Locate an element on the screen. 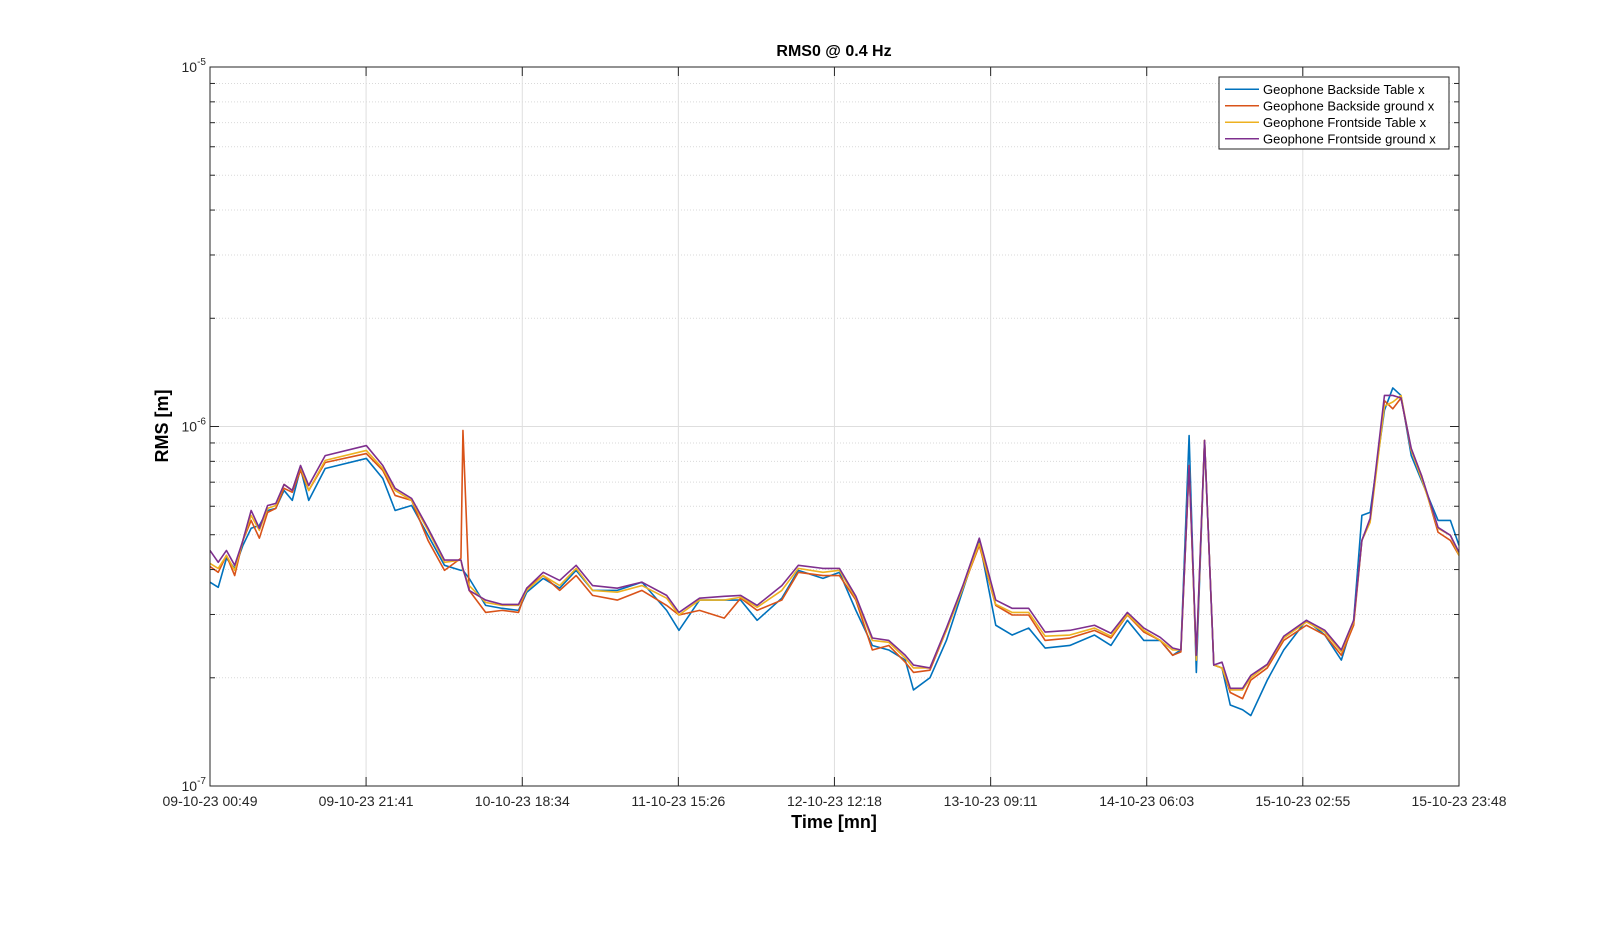  x-tick-label: 13-10-23 09:11 is located at coordinates (991, 801).